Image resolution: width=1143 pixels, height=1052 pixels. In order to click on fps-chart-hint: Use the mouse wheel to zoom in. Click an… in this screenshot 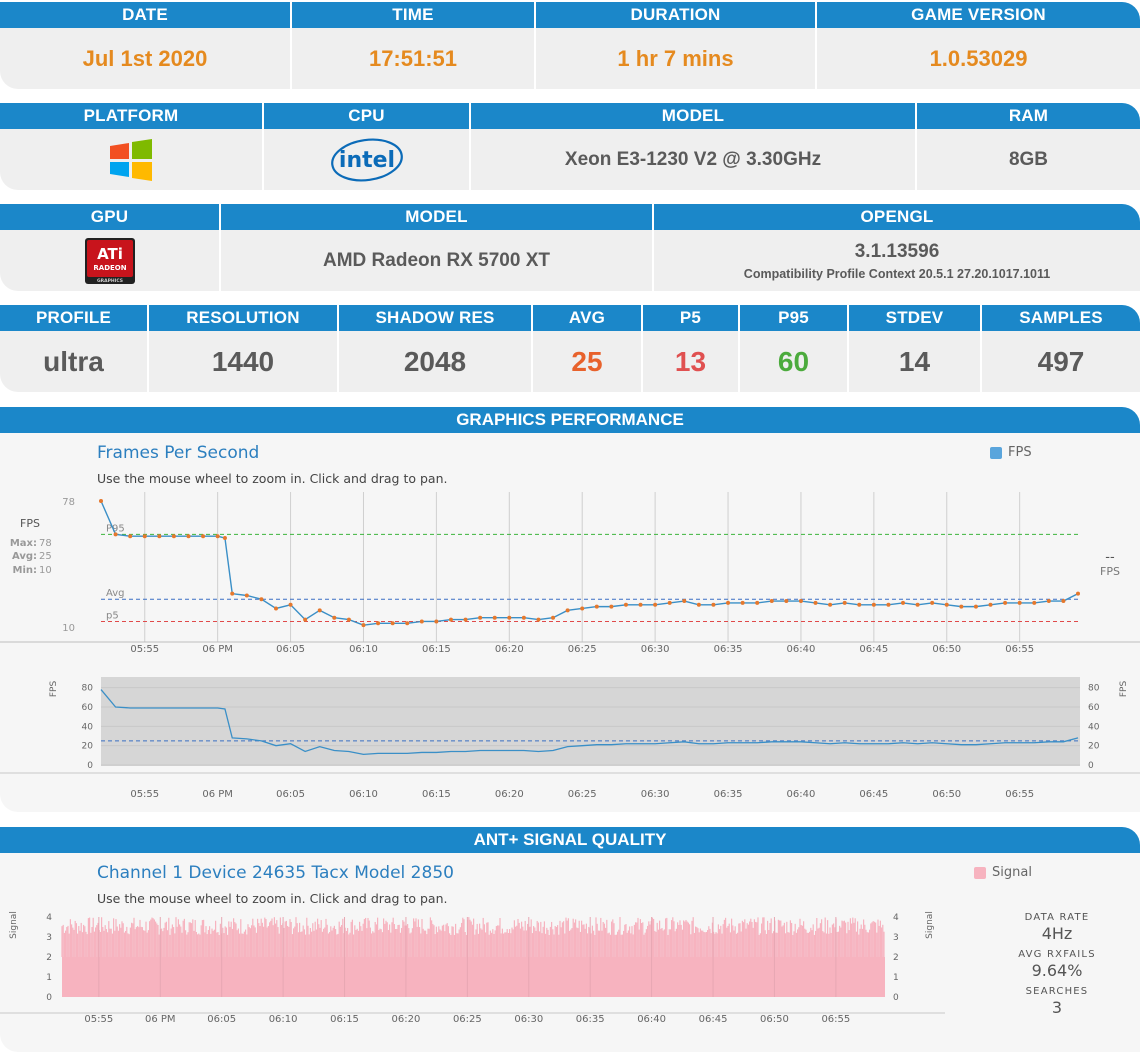, I will do `click(272, 478)`.